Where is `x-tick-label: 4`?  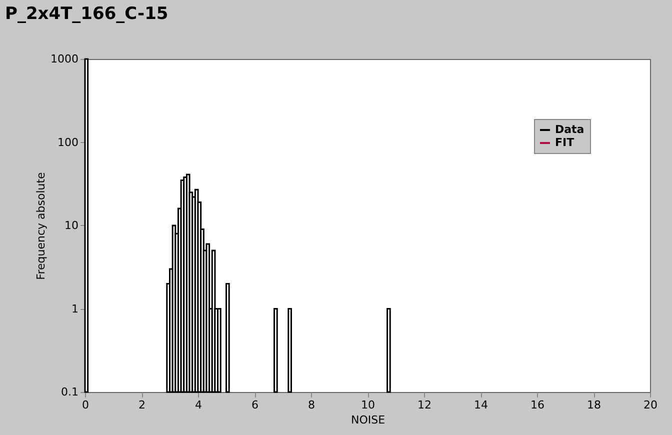 x-tick-label: 4 is located at coordinates (198, 405).